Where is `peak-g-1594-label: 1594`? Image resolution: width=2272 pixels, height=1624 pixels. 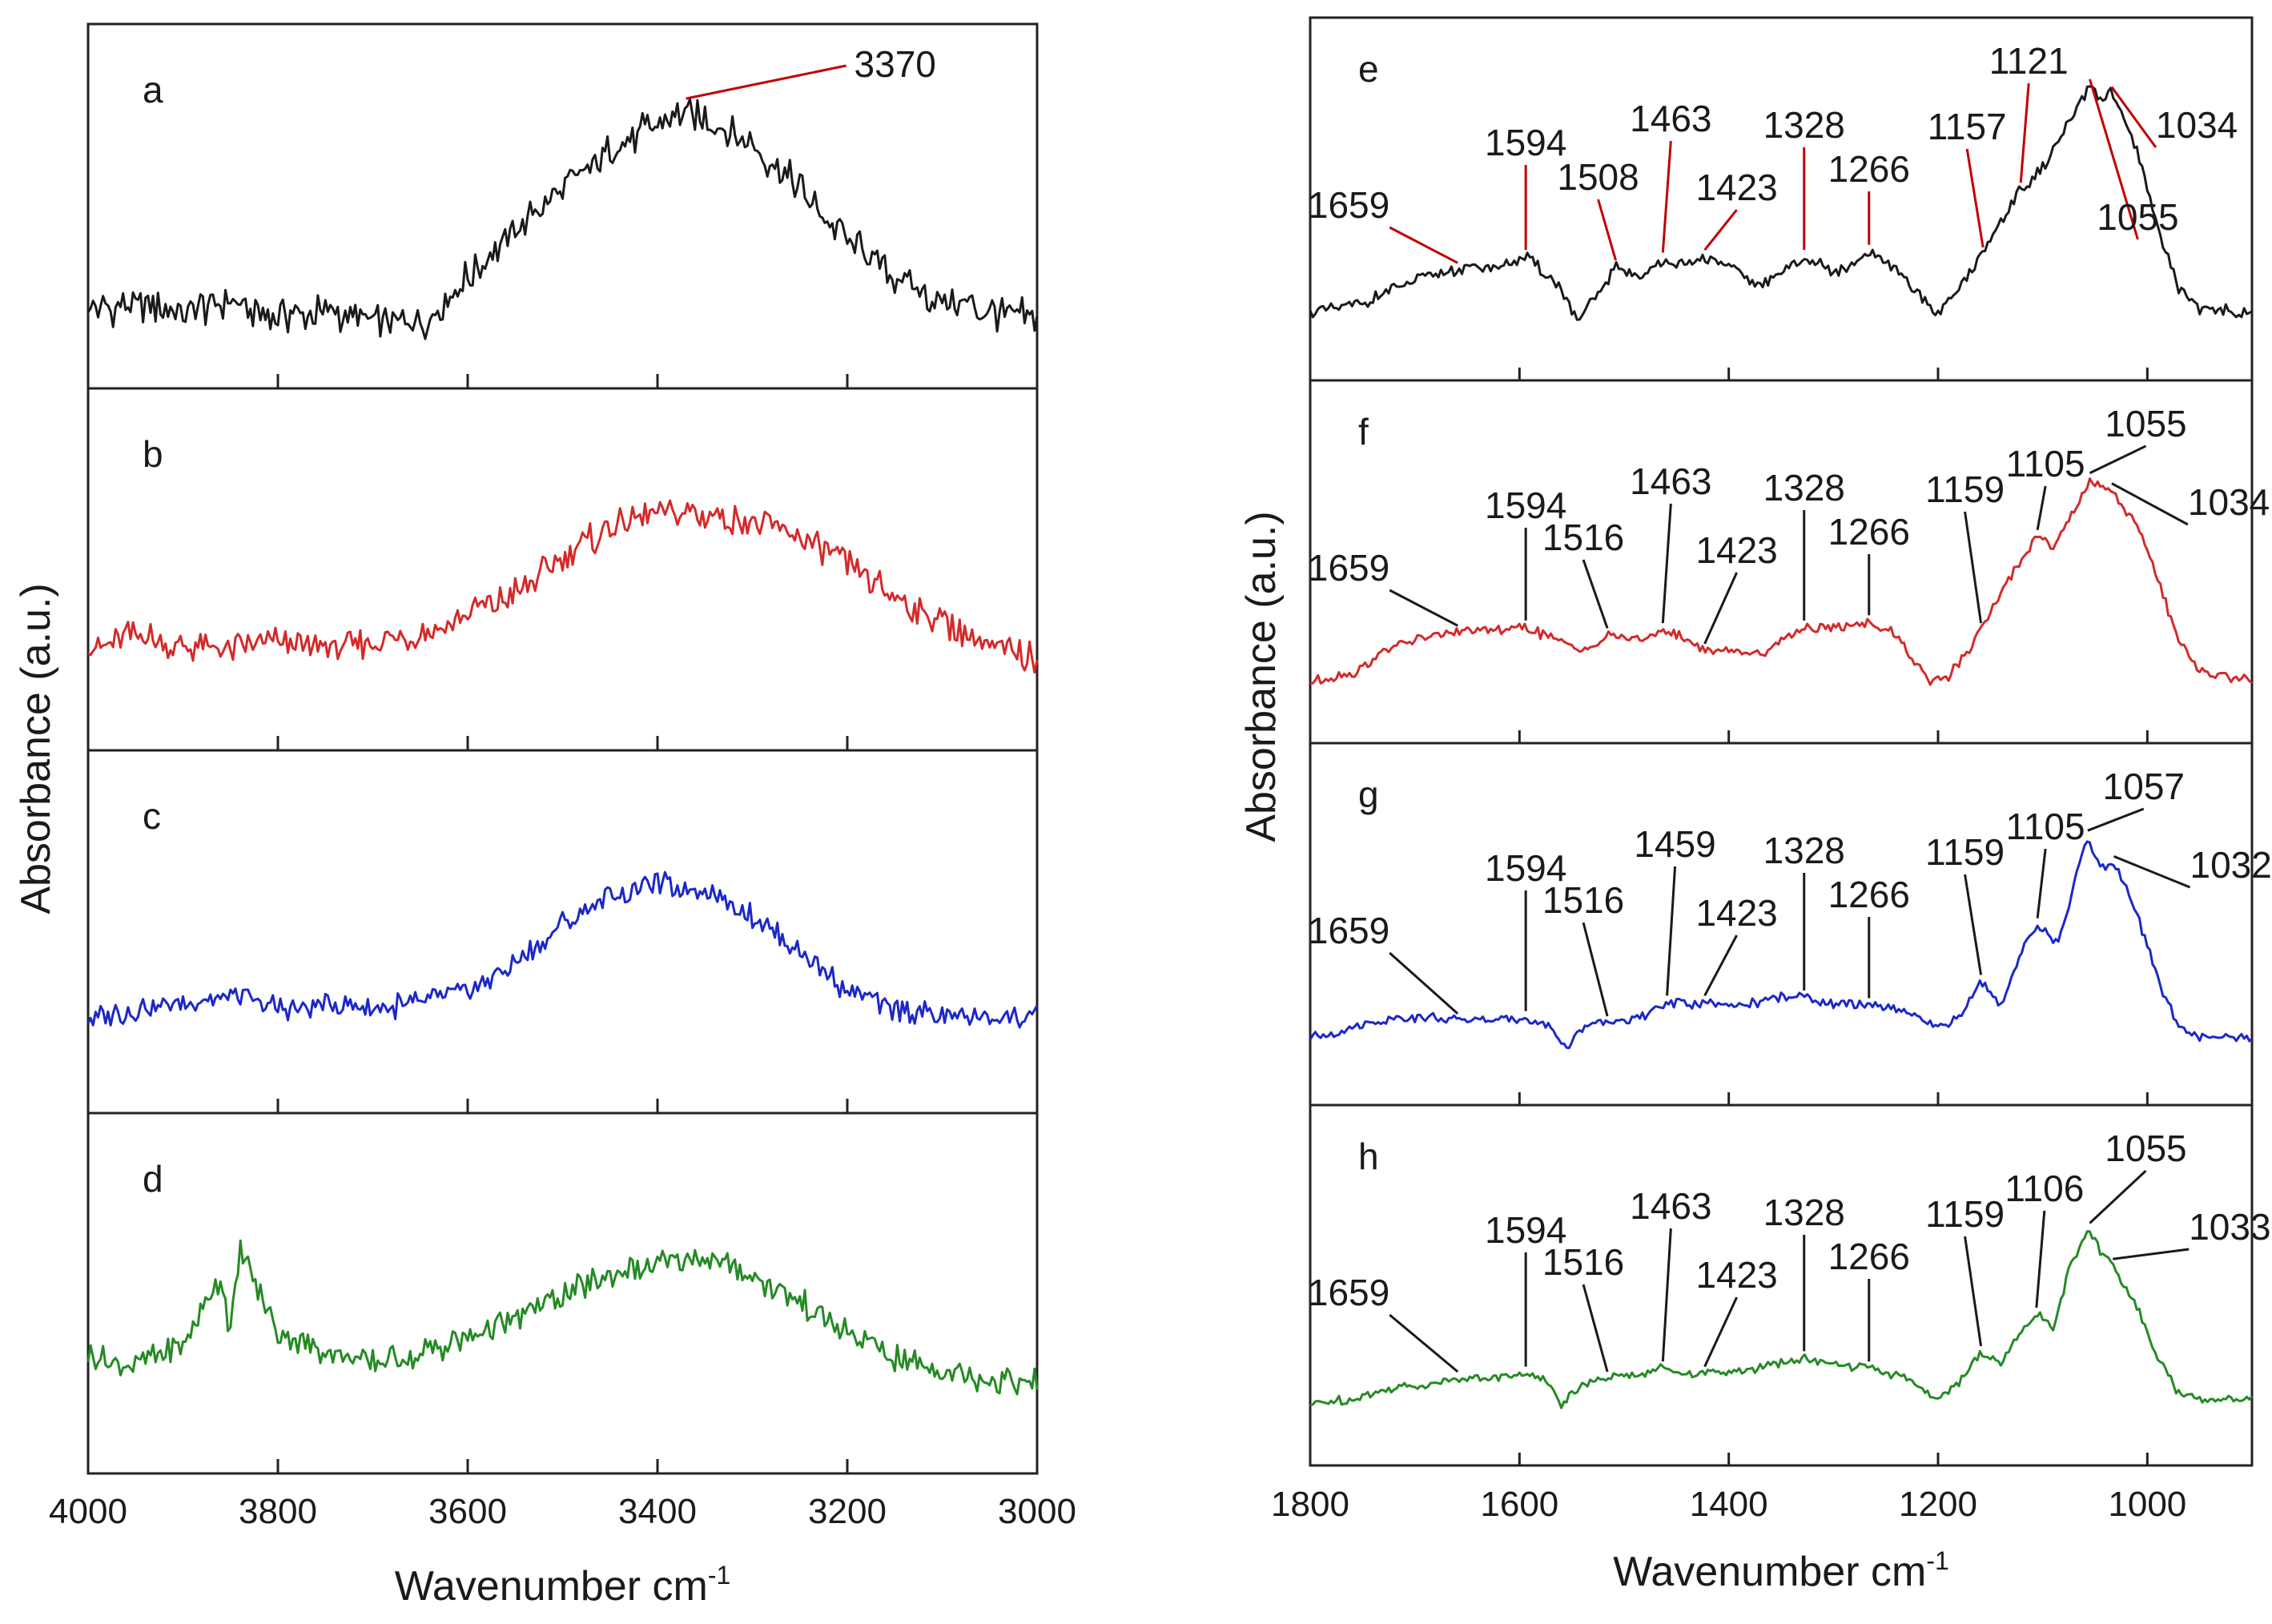
peak-g-1594-label: 1594 is located at coordinates (1525, 868).